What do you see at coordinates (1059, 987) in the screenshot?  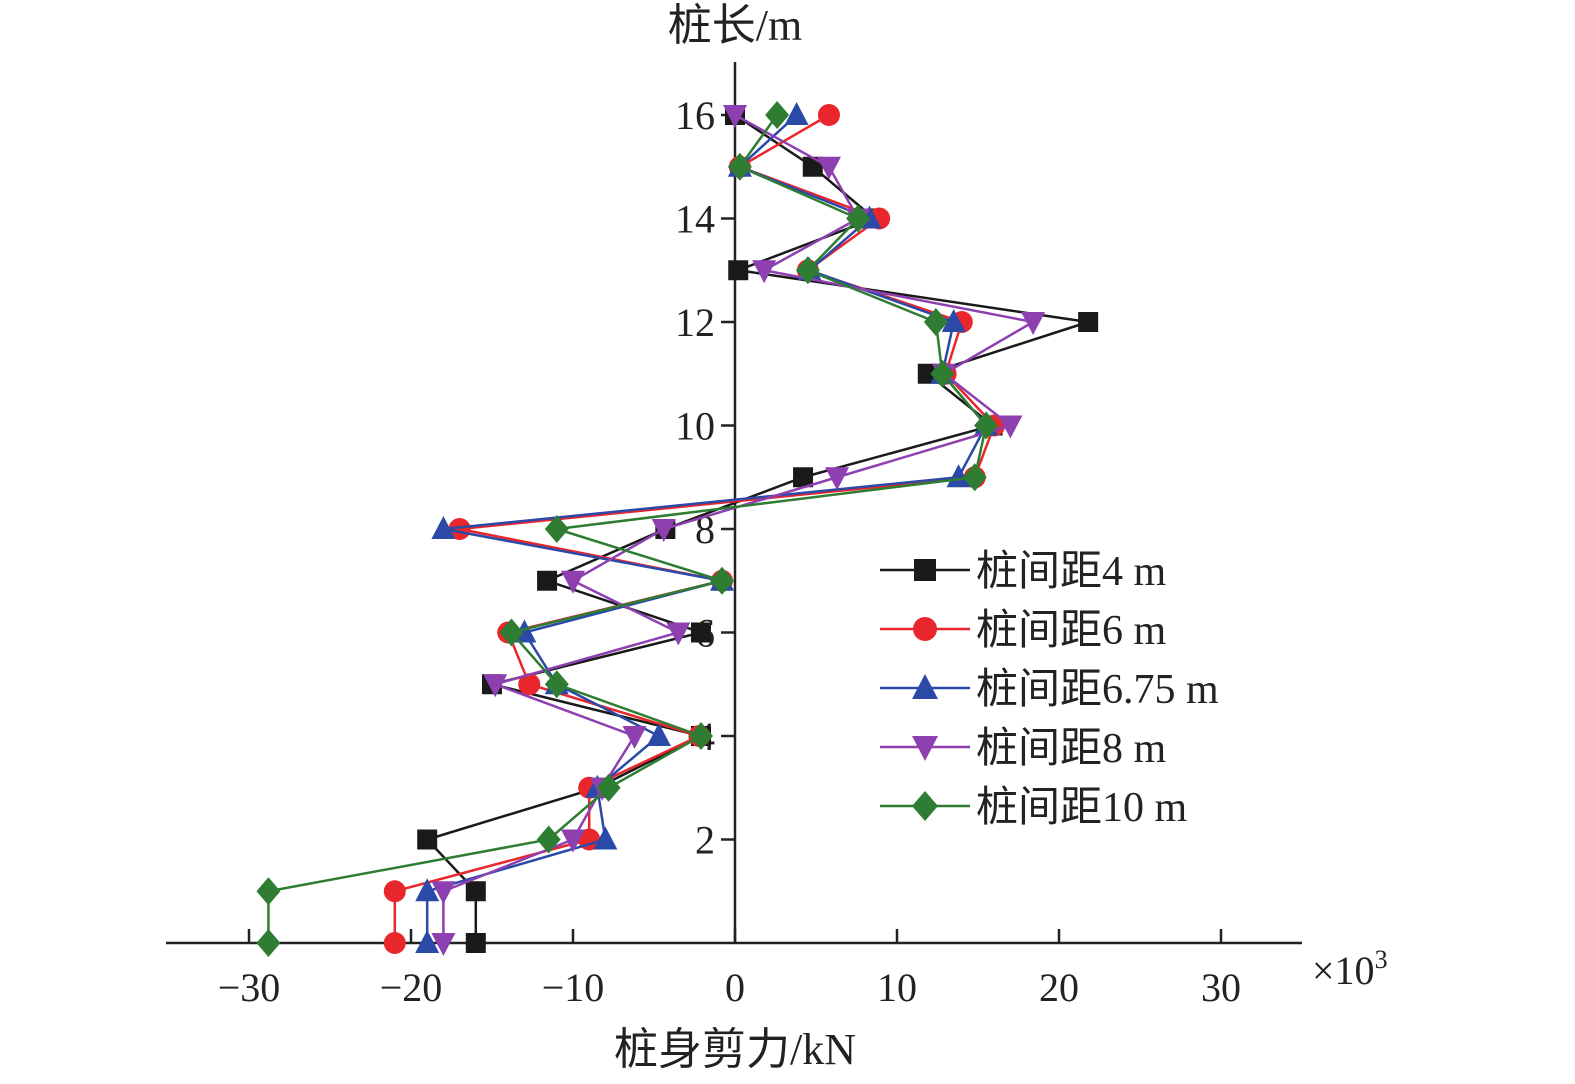 I see `x-tick-label: 20` at bounding box center [1059, 987].